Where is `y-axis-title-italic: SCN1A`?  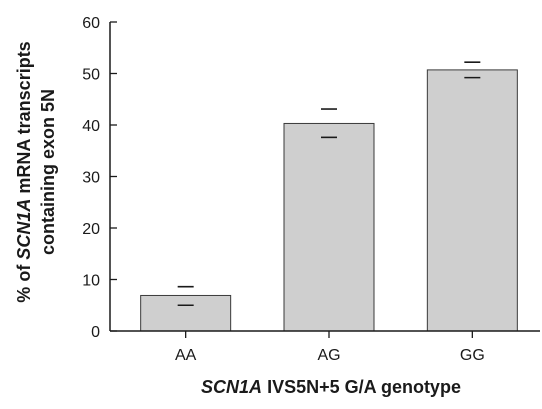
y-axis-title-italic: SCN1A is located at coordinates (24, 229).